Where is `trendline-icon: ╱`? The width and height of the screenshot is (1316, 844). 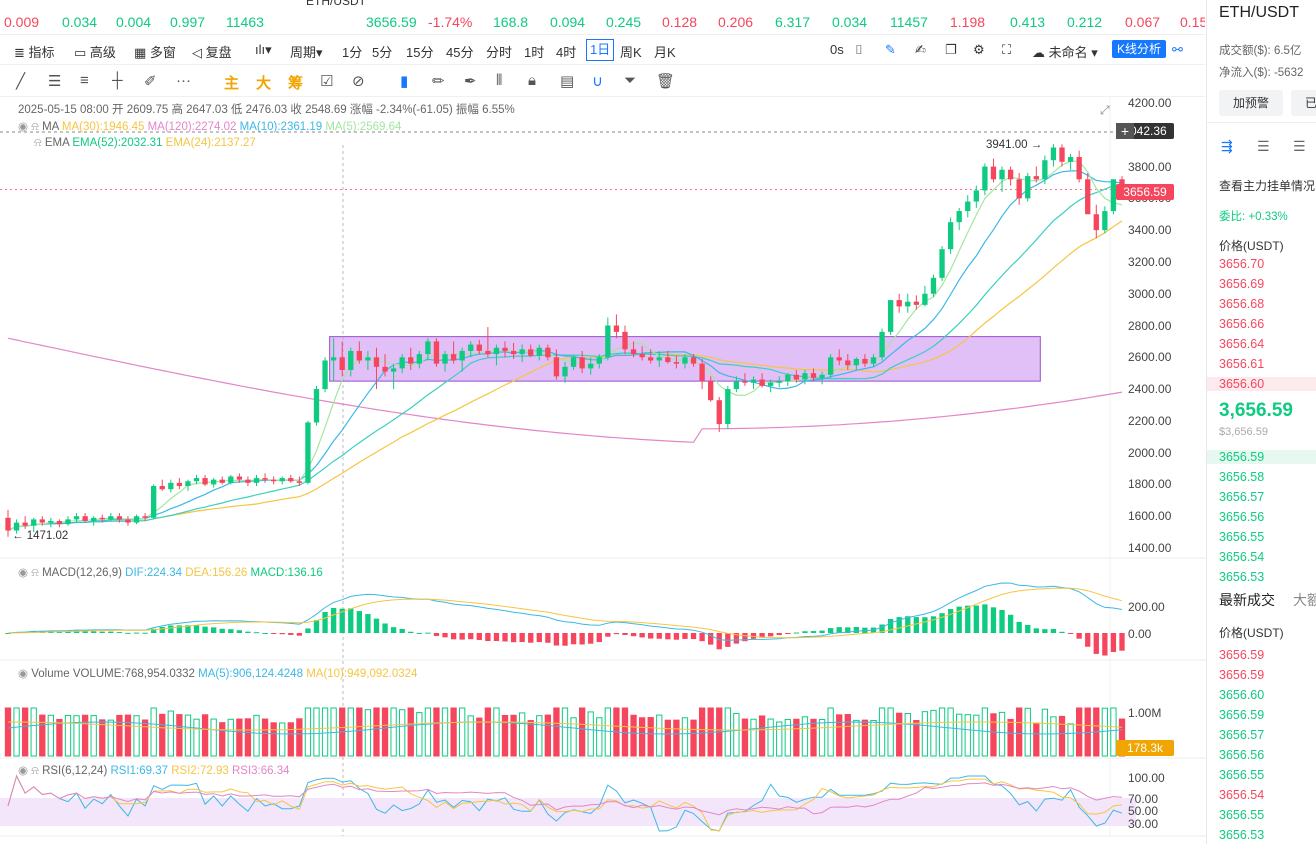
trendline-icon: ╱ is located at coordinates (21, 81).